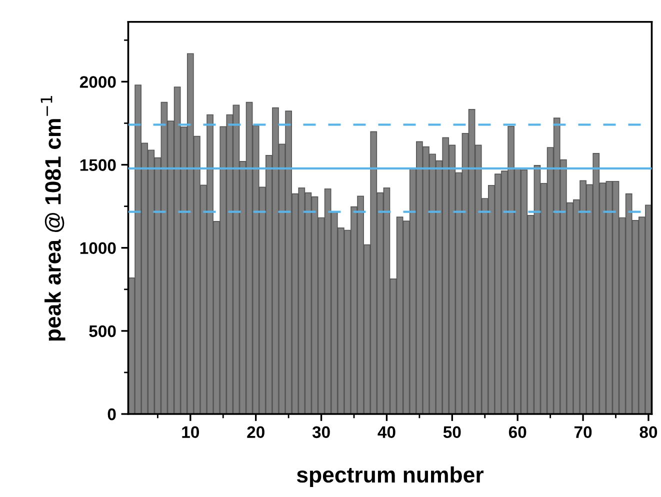 Image resolution: width=661 pixels, height=497 pixels. I want to click on x-tick-label: 20, so click(255, 432).